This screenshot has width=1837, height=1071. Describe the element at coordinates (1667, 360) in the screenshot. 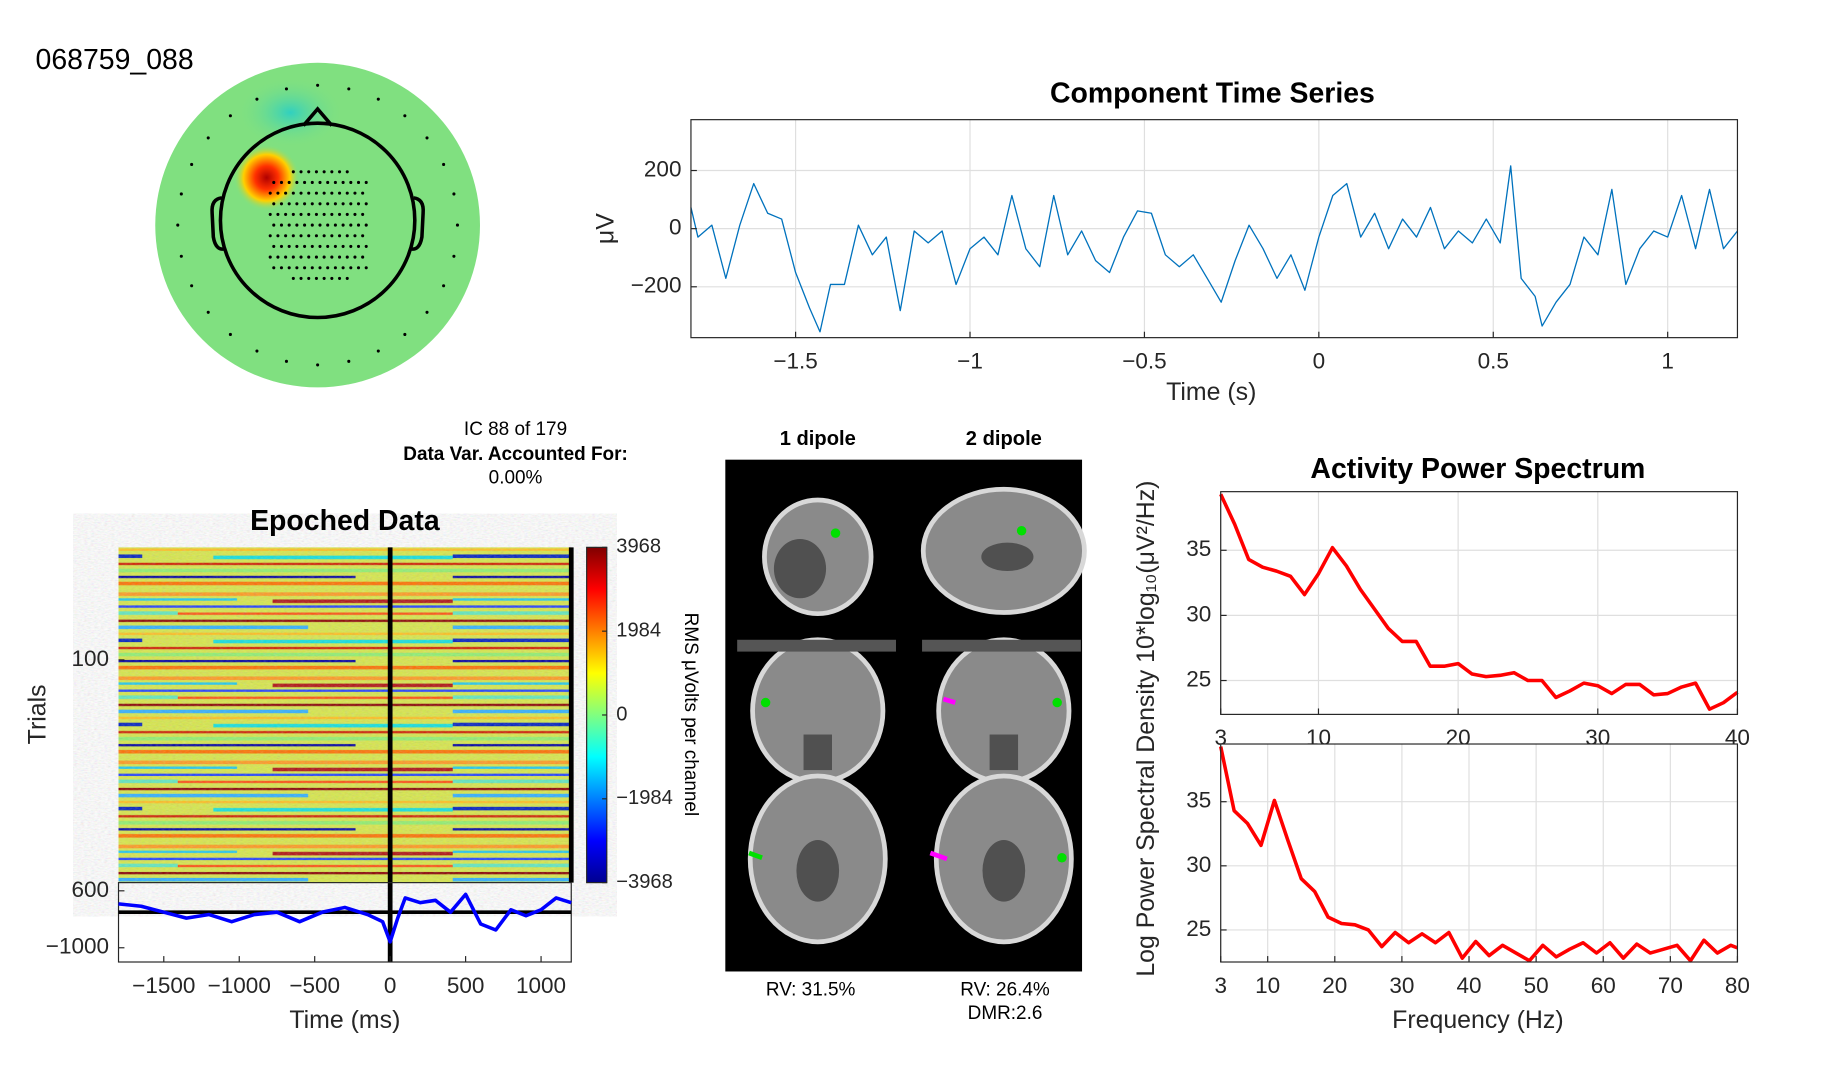

I see `x-tick-label: 1` at that location.